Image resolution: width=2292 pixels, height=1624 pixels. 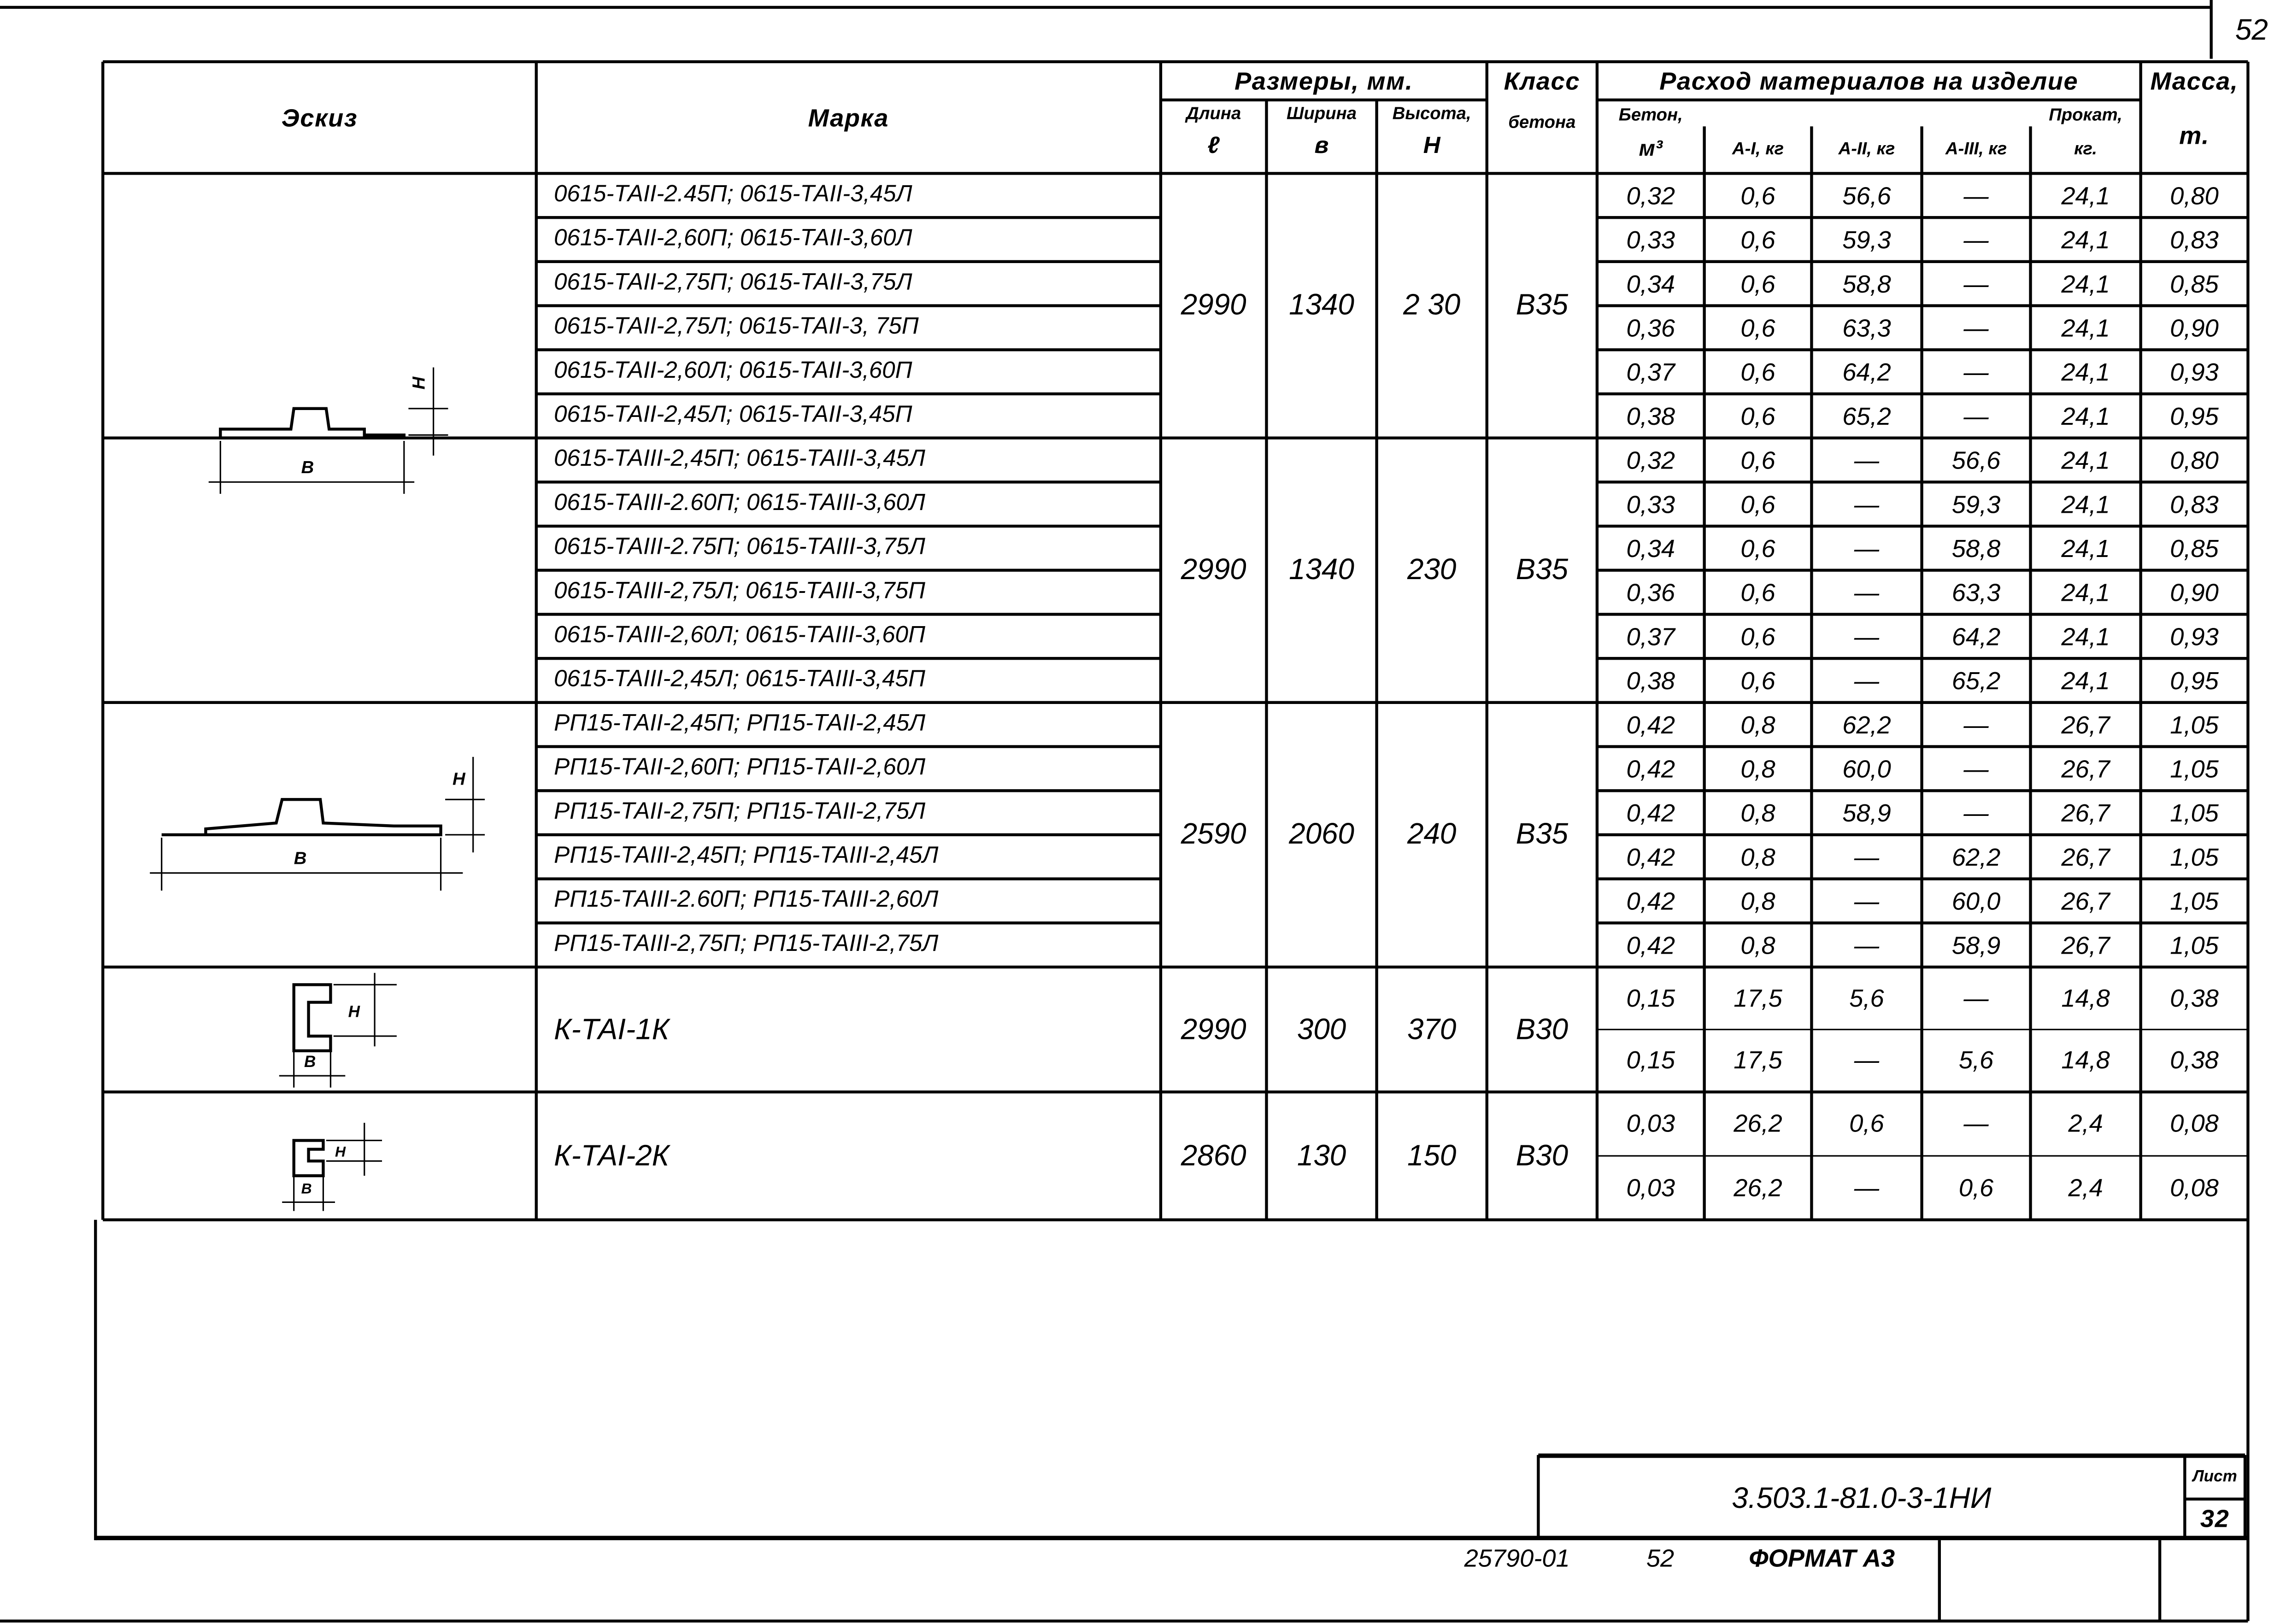 What do you see at coordinates (2214, 1476) in the screenshot?
I see `sheet-label: Лист` at bounding box center [2214, 1476].